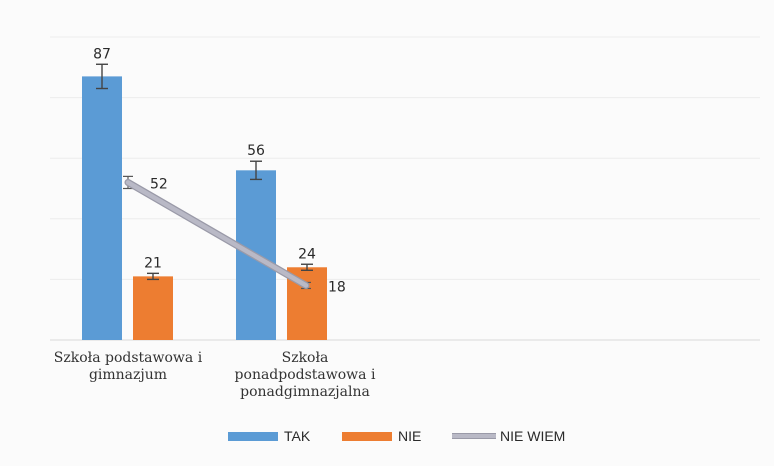  Describe the element at coordinates (128, 375) in the screenshot. I see `category-label-line: gimnazjum` at that location.